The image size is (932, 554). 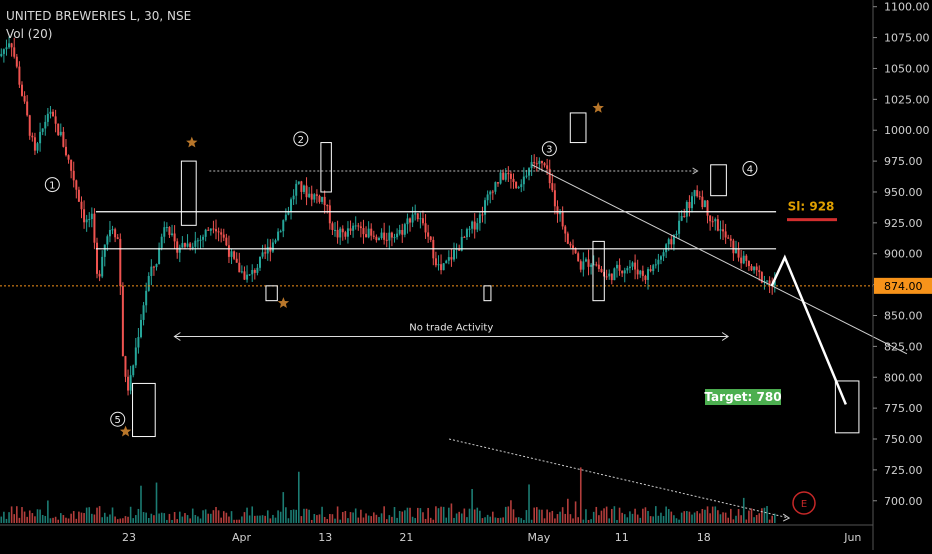 I want to click on volume-label: Vol (20), so click(x=29, y=34).